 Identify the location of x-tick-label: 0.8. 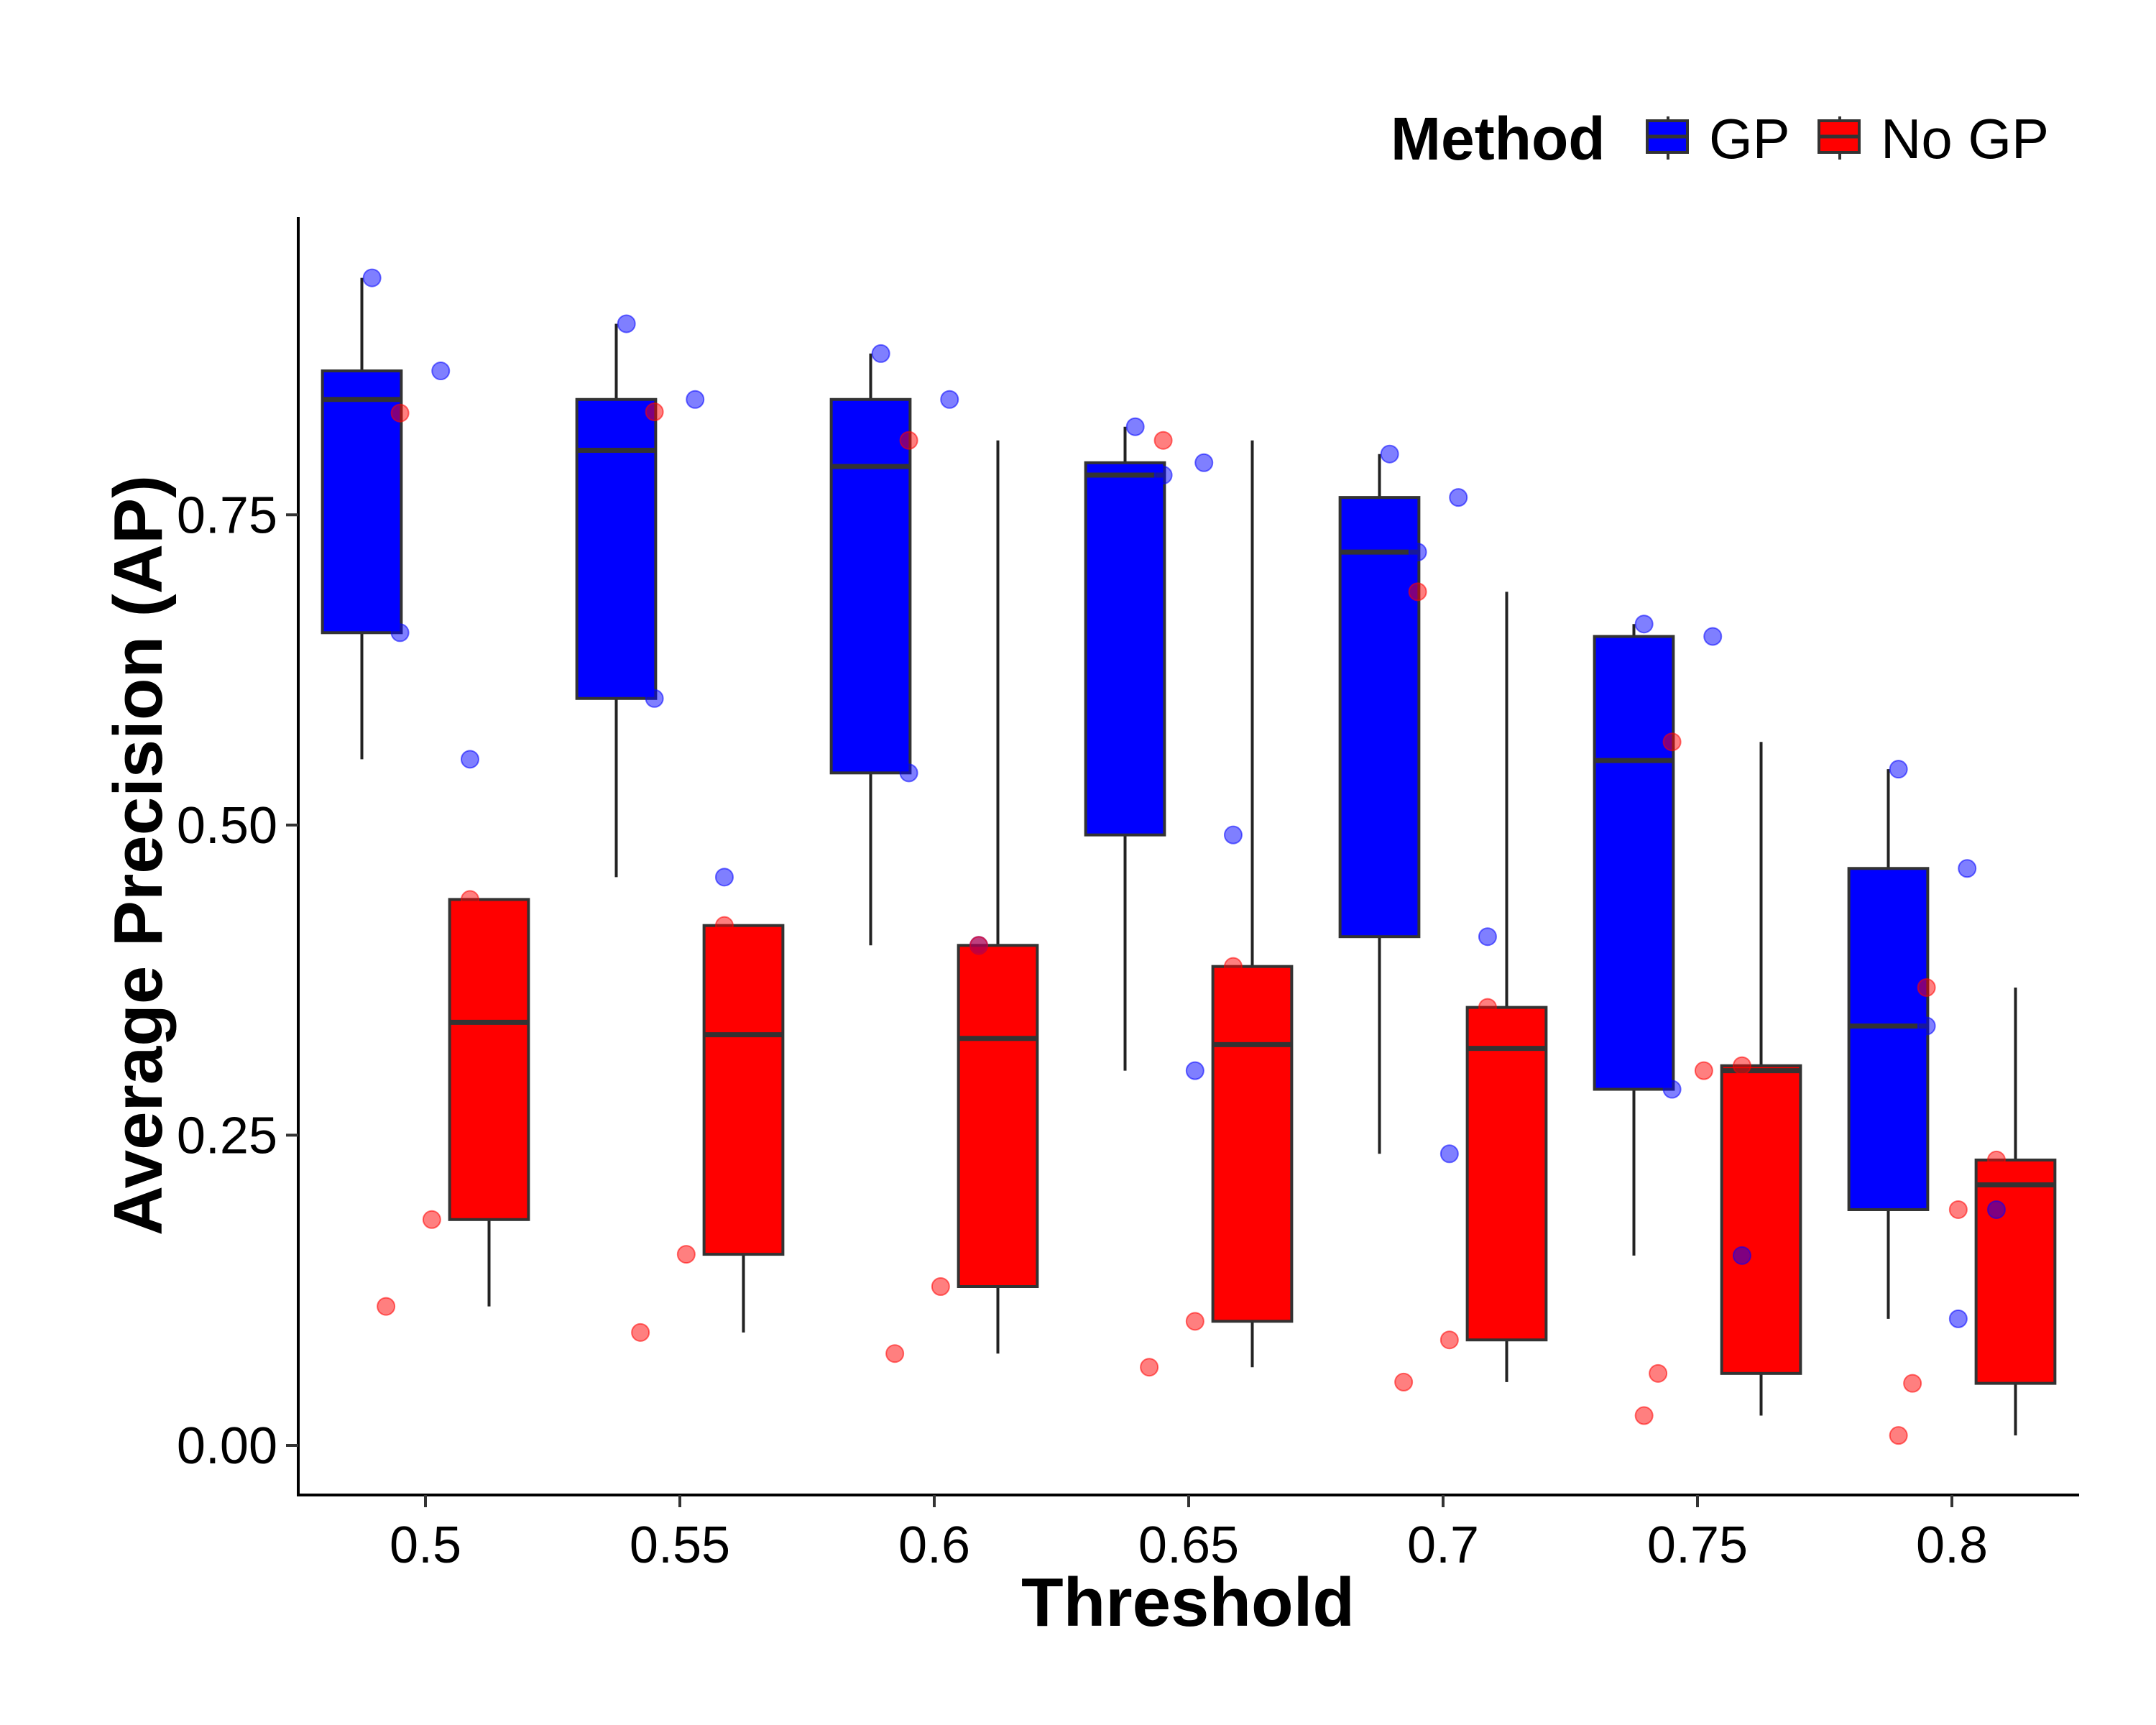
(1952, 1545).